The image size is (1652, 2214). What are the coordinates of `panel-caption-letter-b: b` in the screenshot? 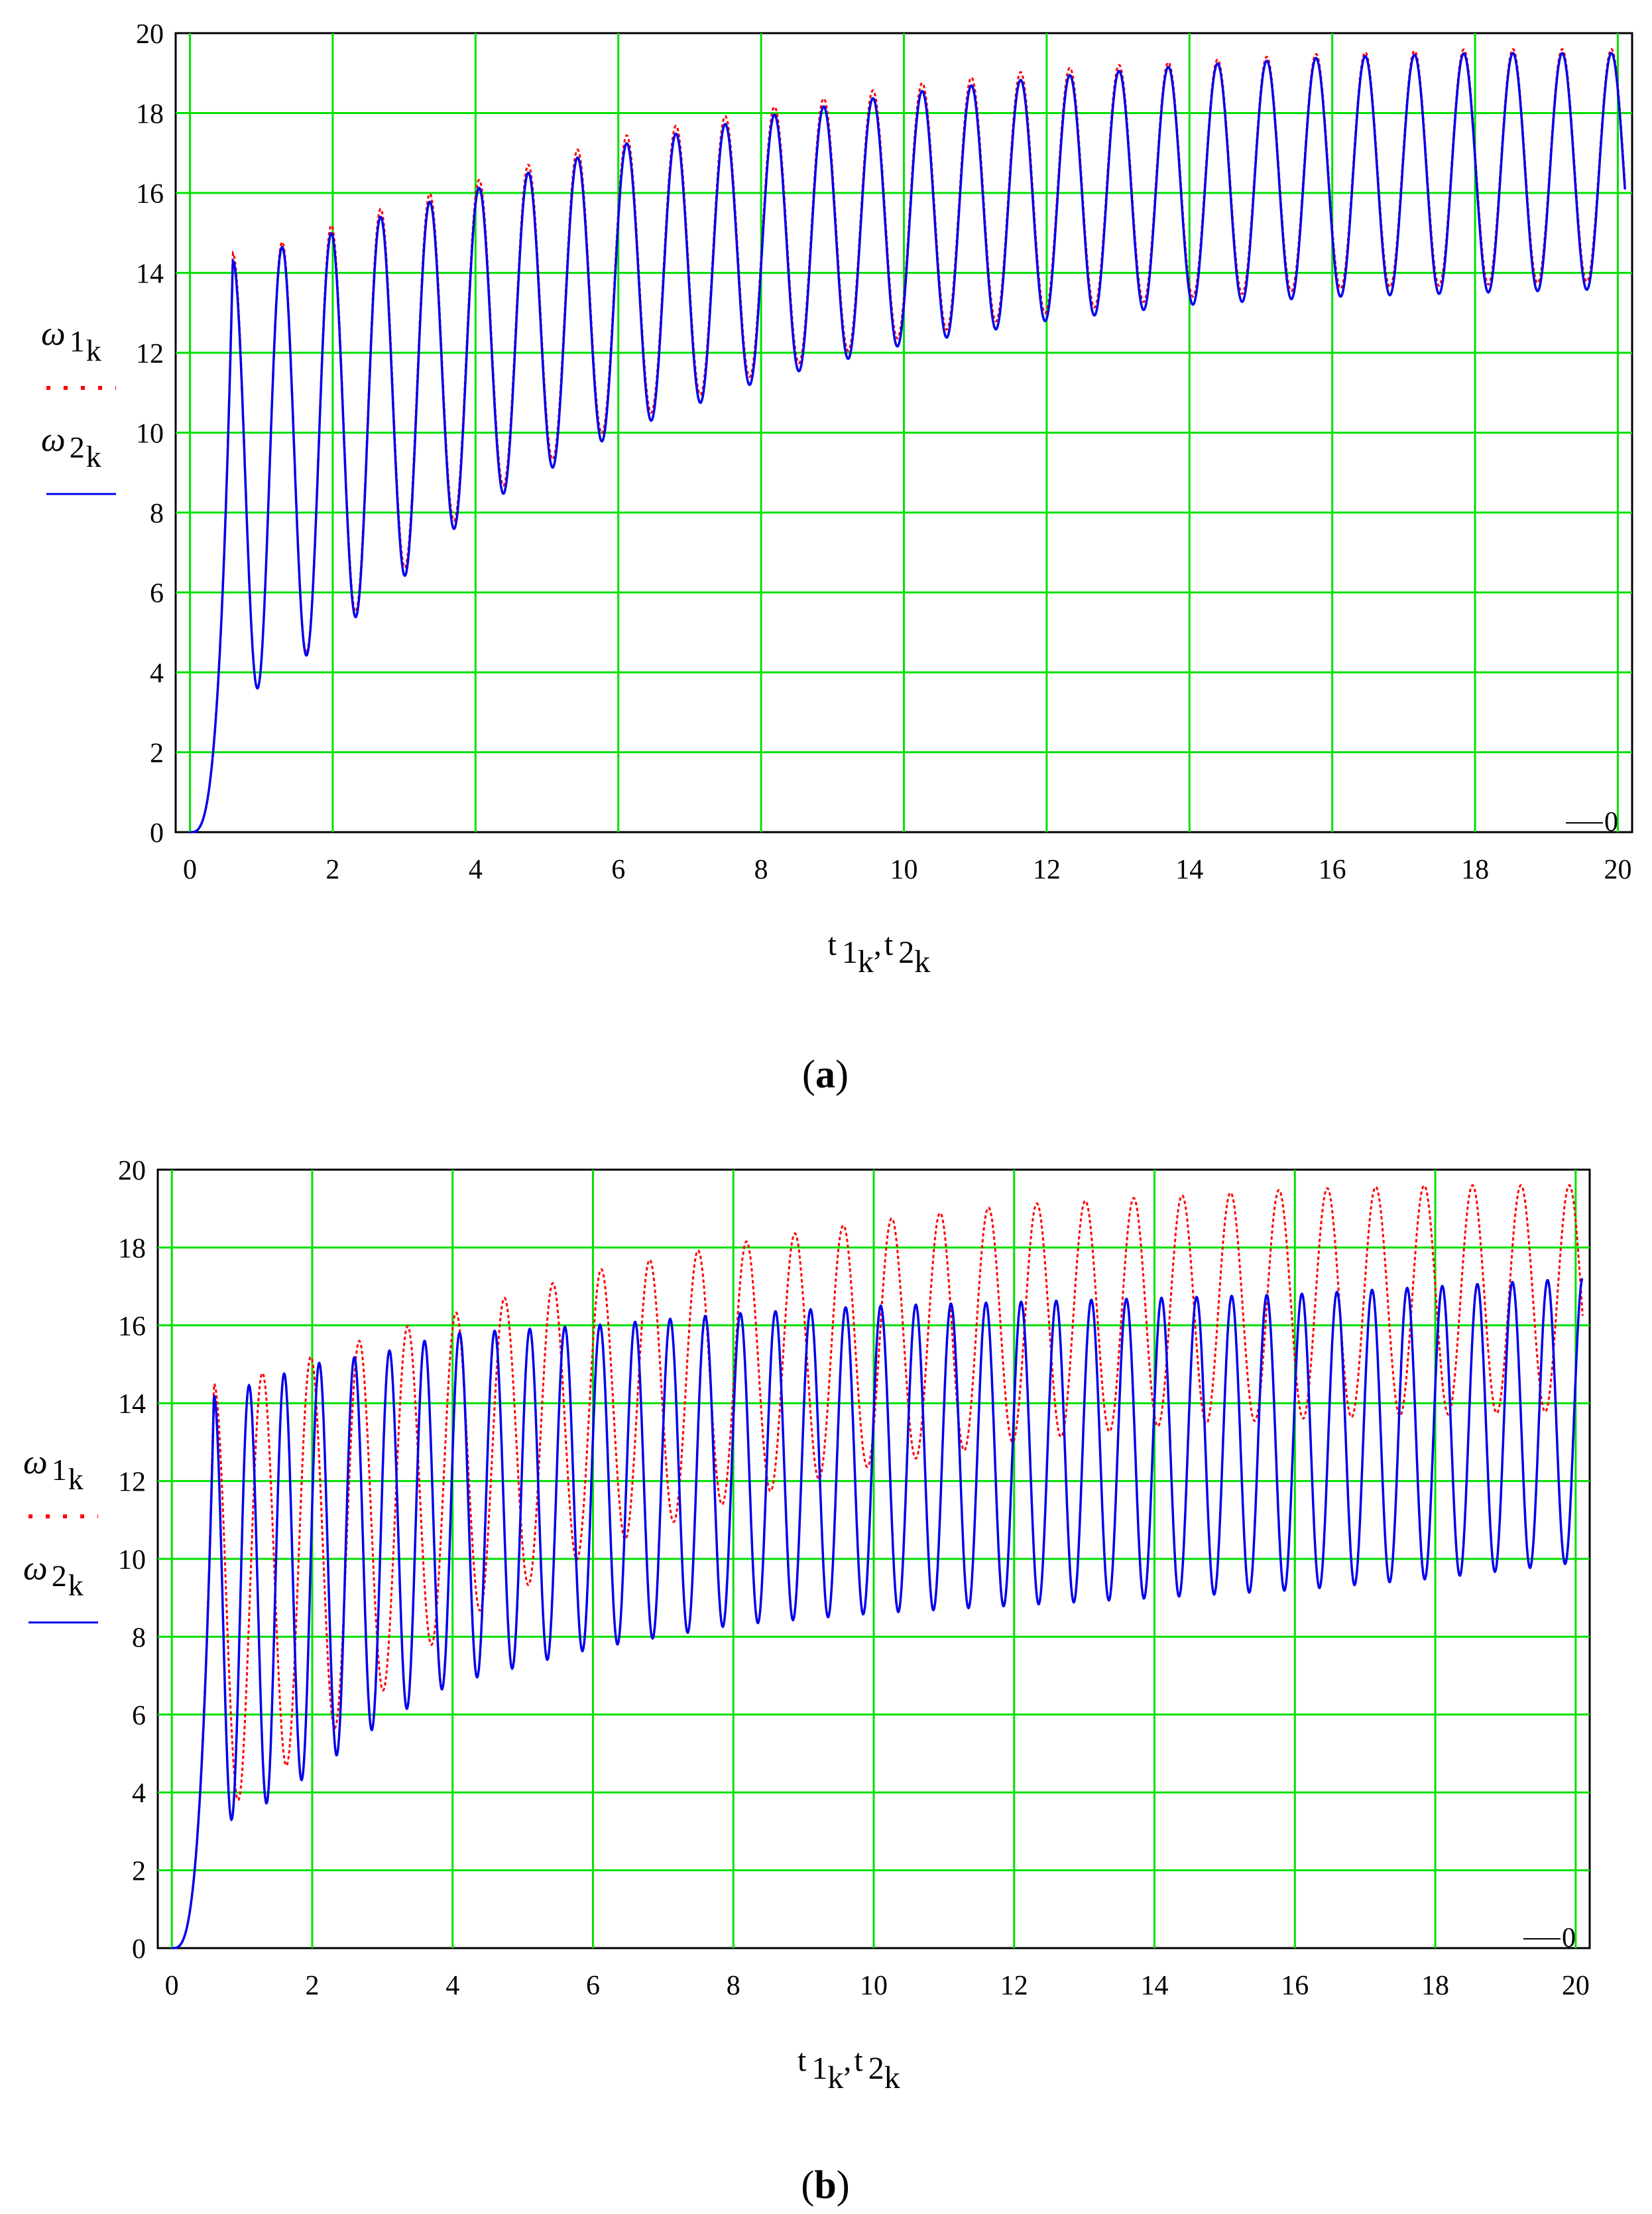 It's located at (825, 2185).